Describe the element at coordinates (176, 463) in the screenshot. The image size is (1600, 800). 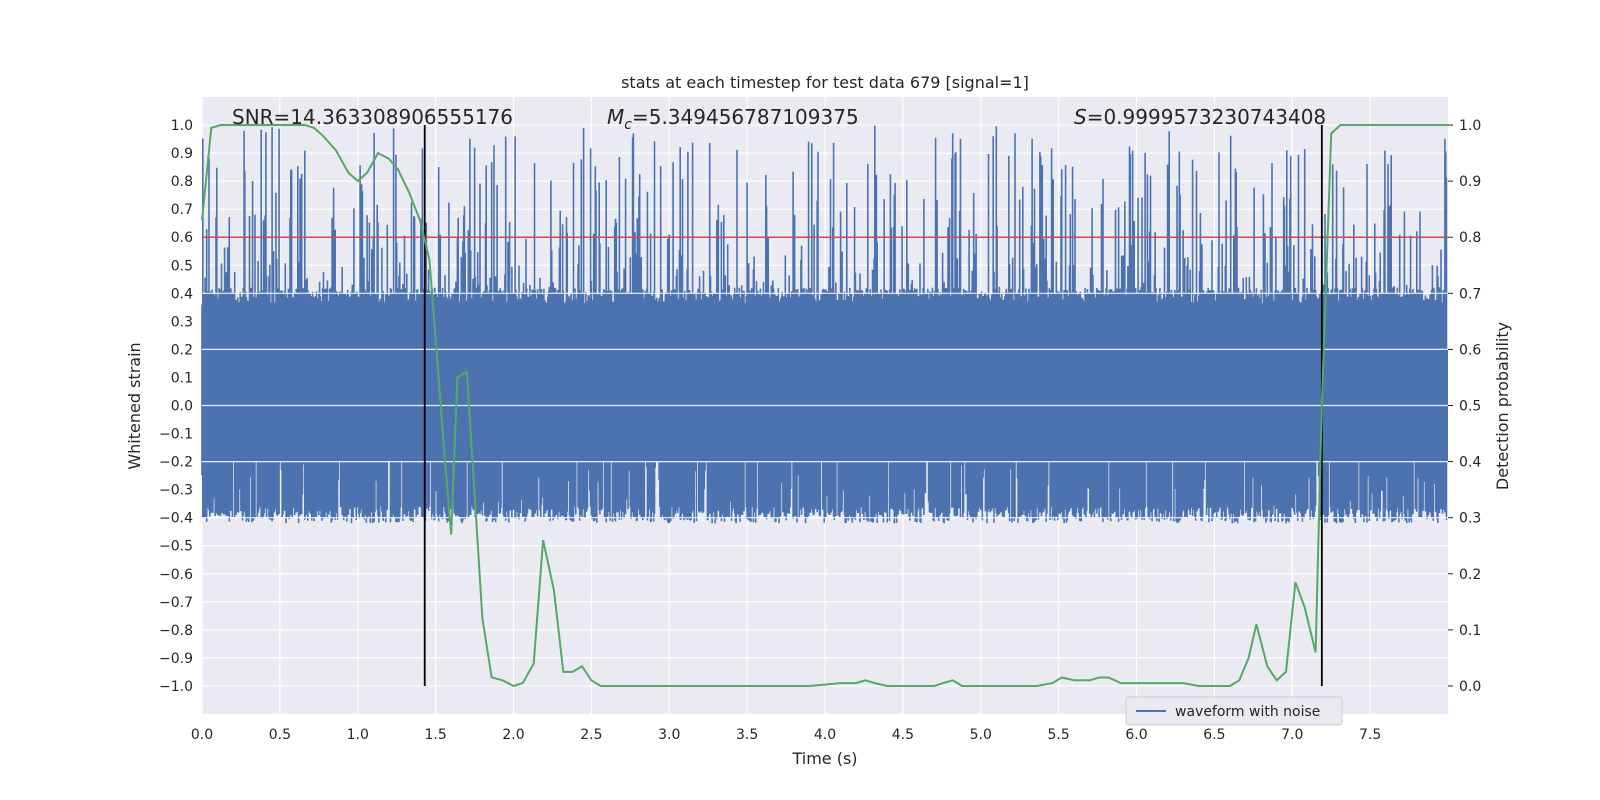
I see `y-tick-label-left: −0.2` at that location.